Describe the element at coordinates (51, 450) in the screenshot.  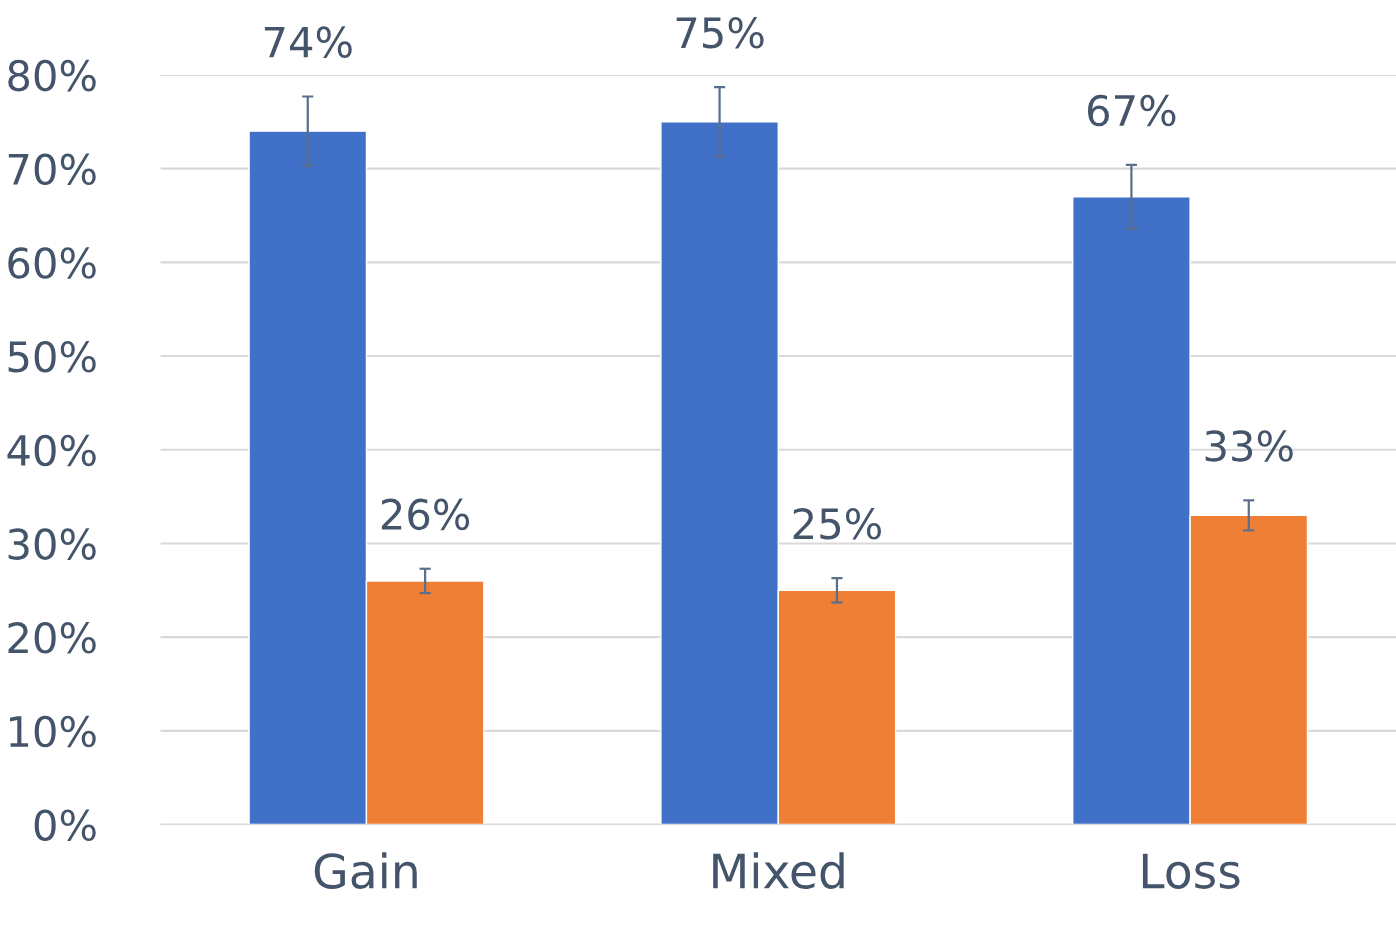
I see `y-tick-label: 40%` at that location.